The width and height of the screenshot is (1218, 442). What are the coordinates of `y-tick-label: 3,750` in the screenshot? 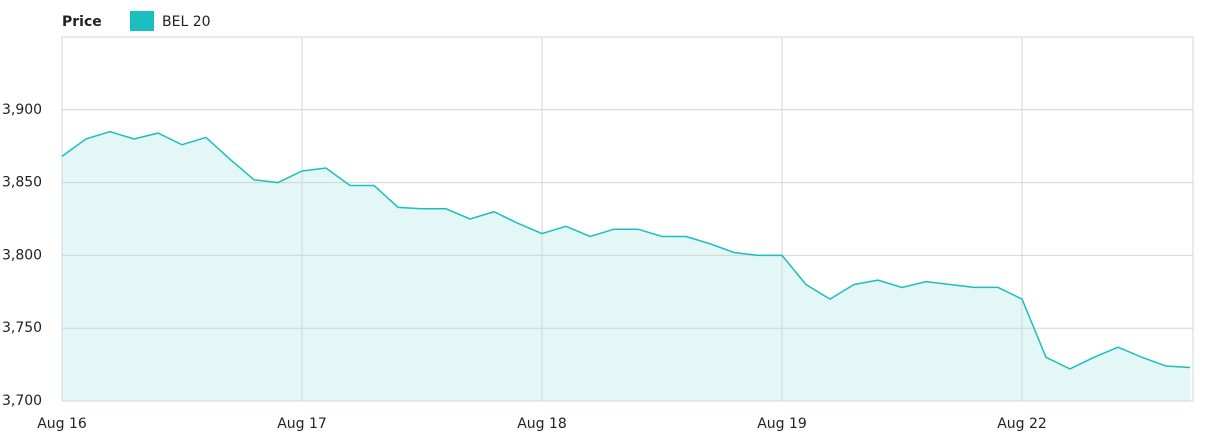 It's located at (22, 328).